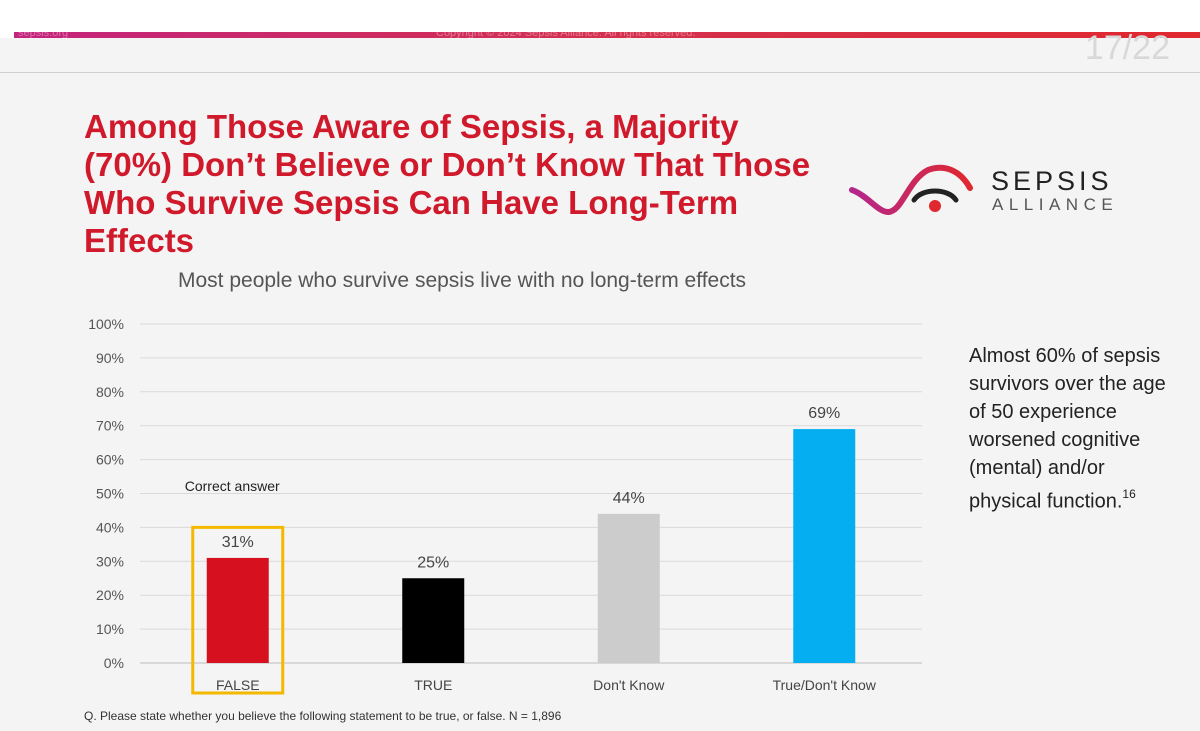  What do you see at coordinates (238, 685) in the screenshot?
I see `x-tick-label: FALSE` at bounding box center [238, 685].